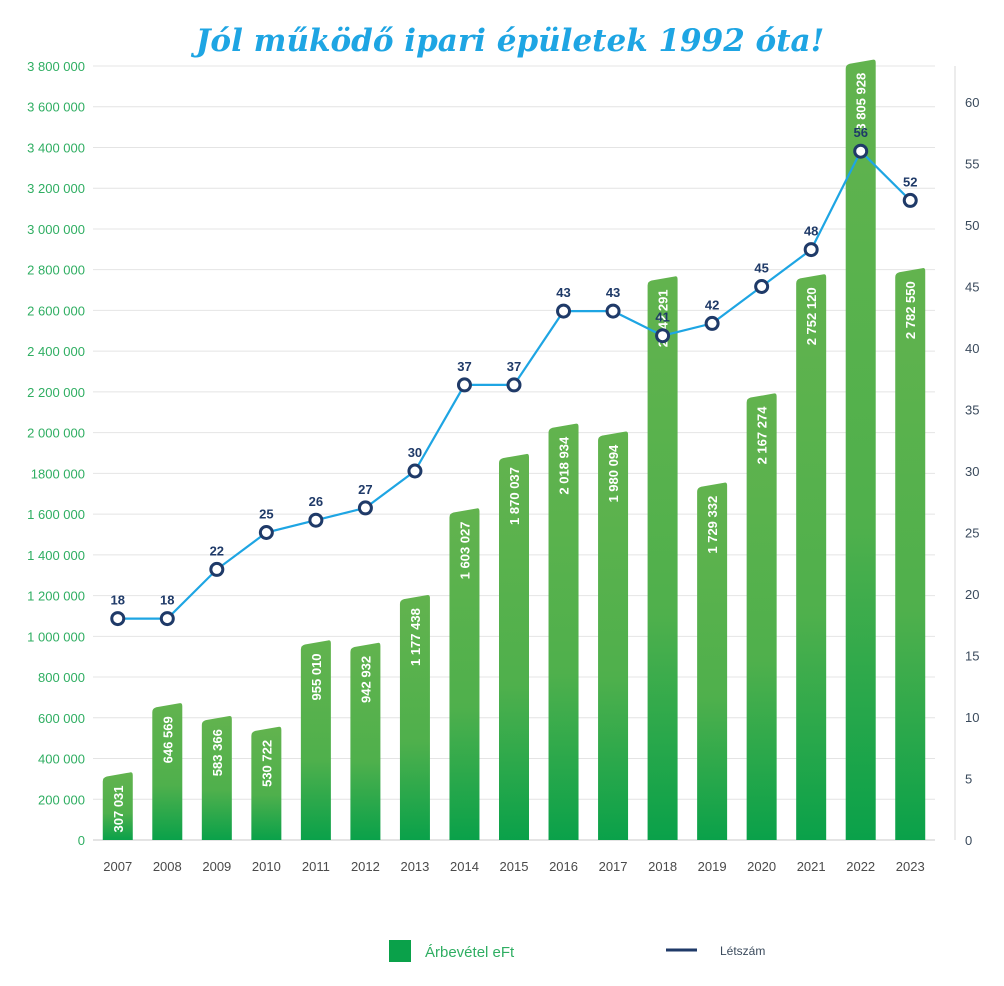  I want to click on y-left-tick-label: 1 400 000, so click(56, 555).